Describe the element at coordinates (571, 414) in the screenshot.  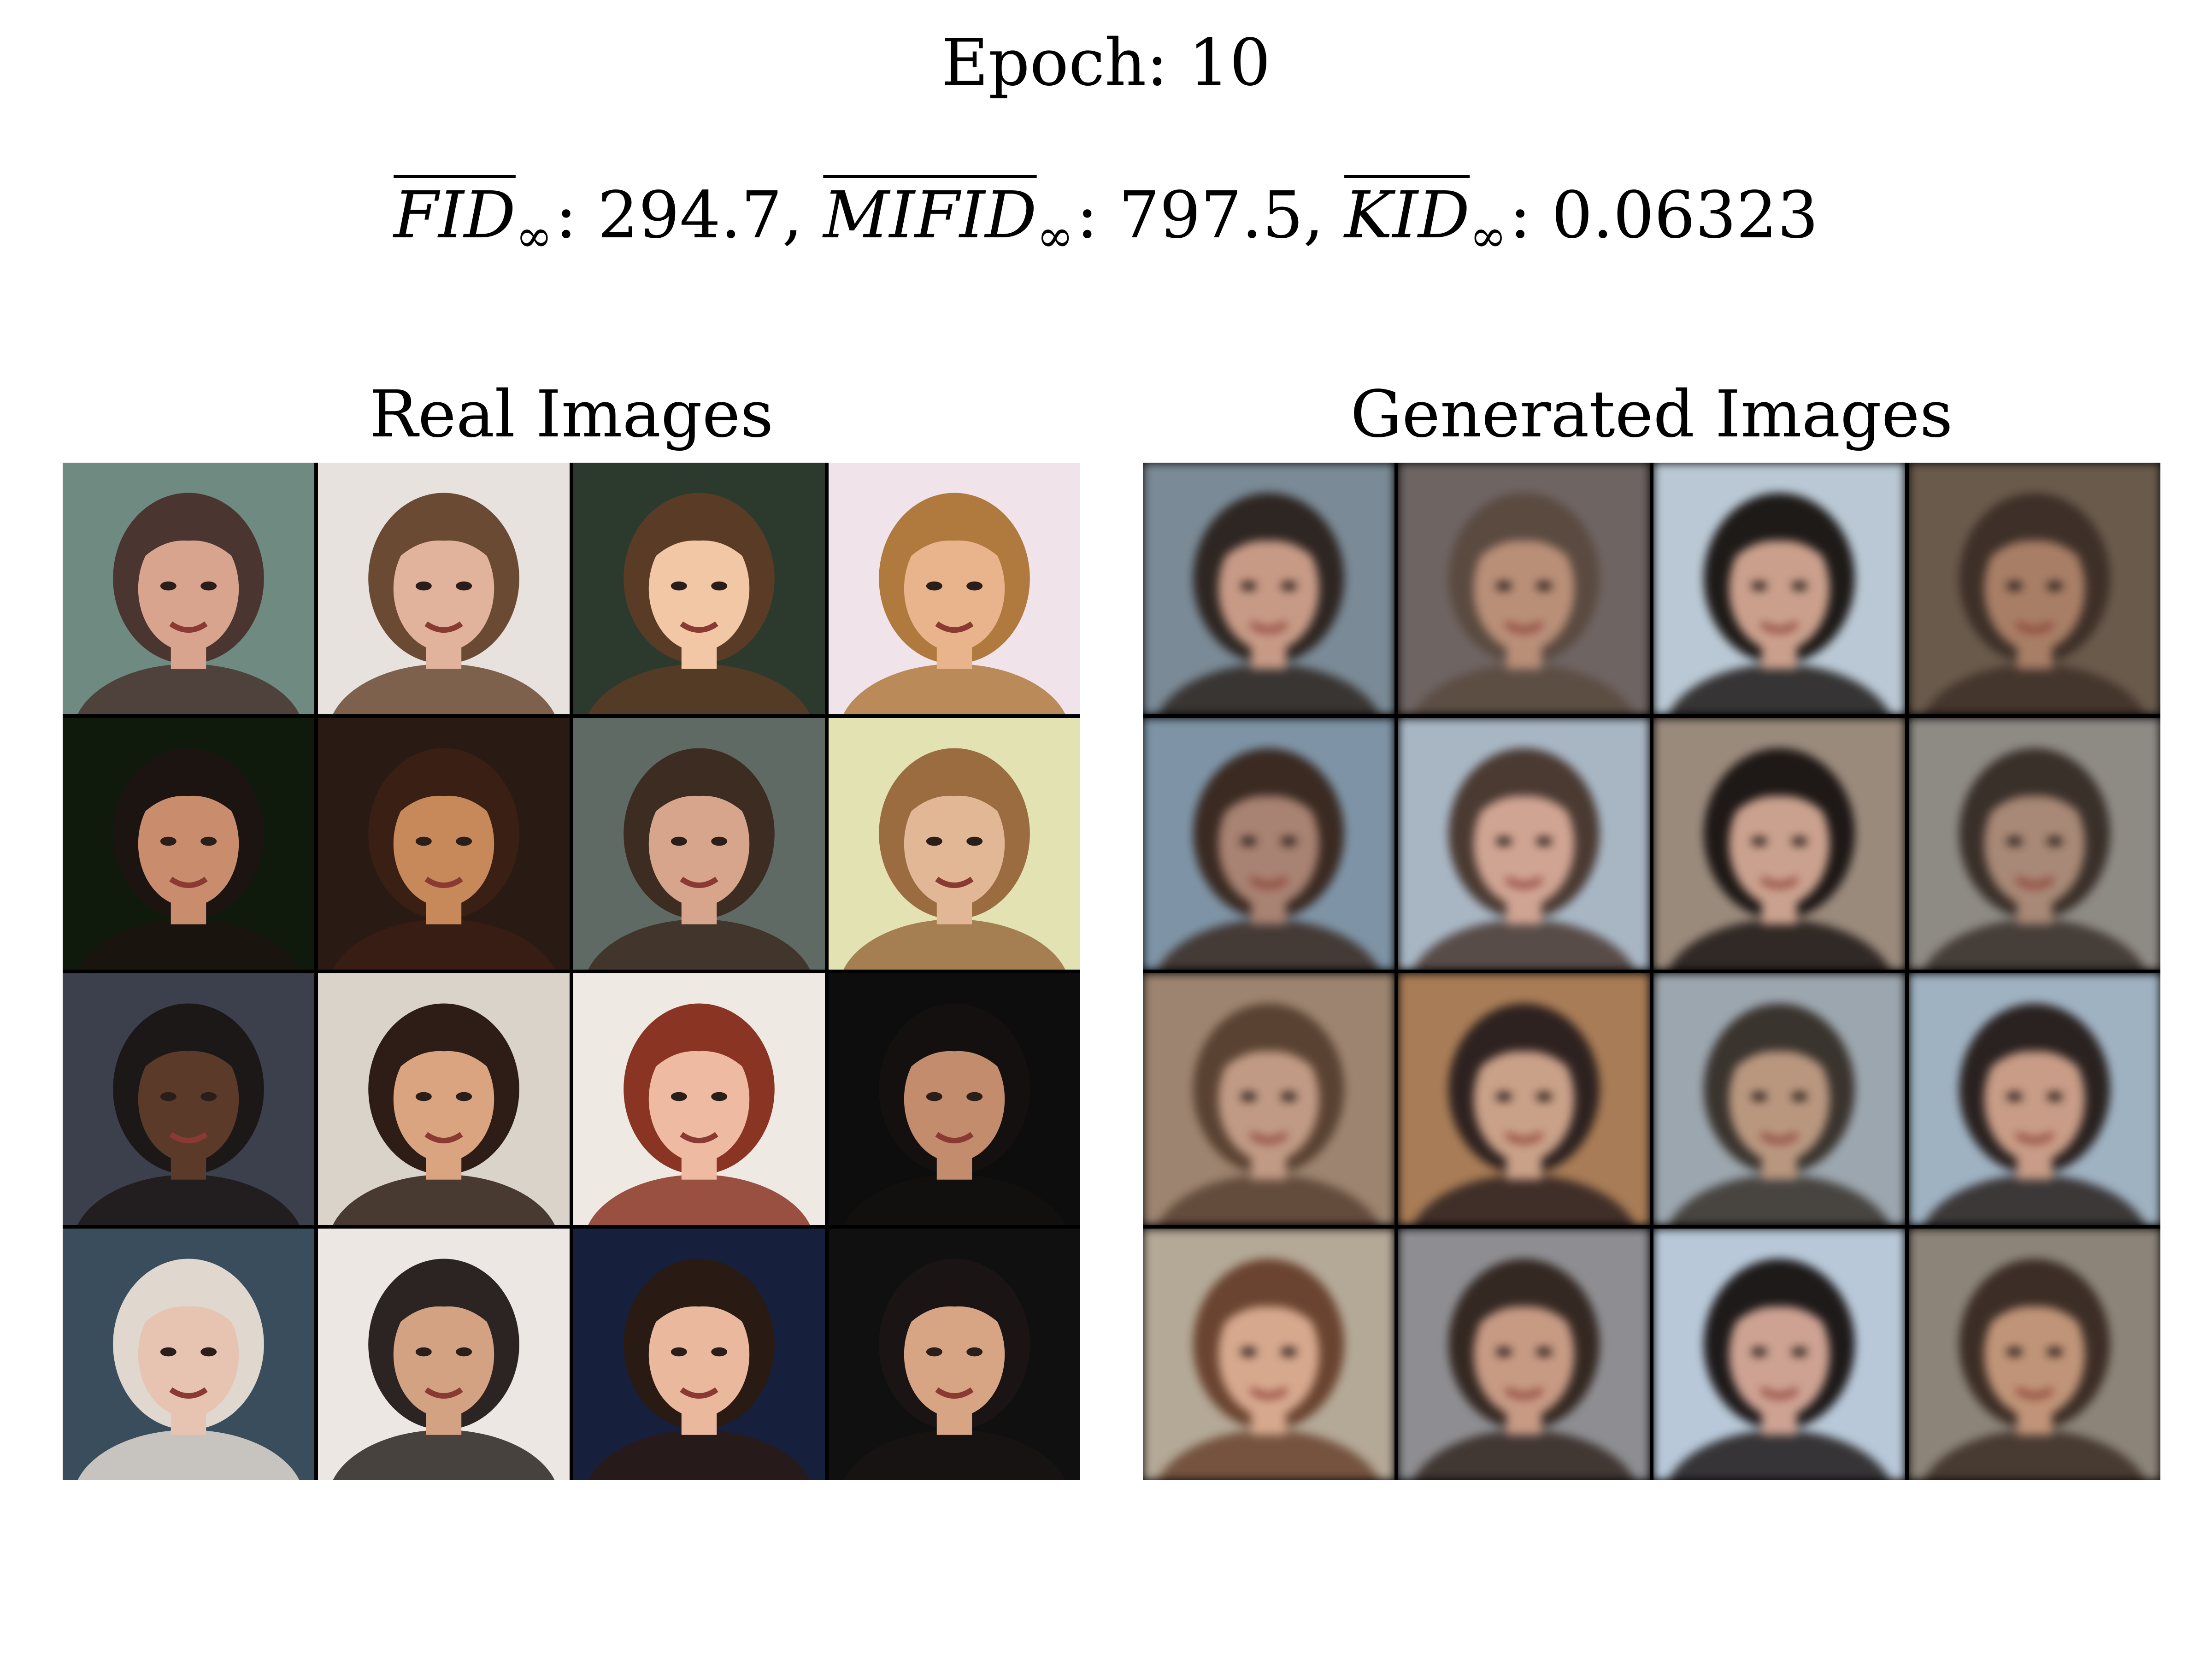
I see `real-images-title: Real Images` at that location.